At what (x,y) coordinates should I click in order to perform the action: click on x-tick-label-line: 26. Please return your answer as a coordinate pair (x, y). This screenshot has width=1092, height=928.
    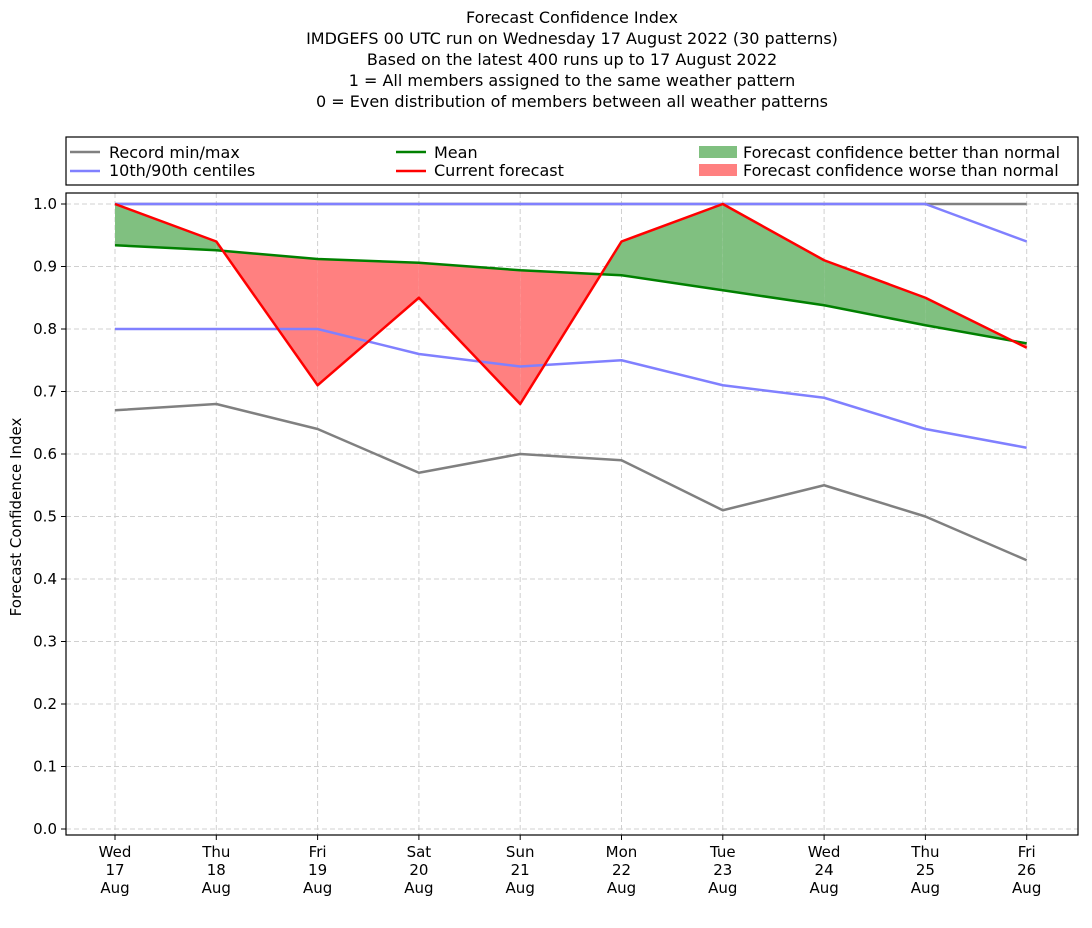
    Looking at the image, I should click on (1026, 870).